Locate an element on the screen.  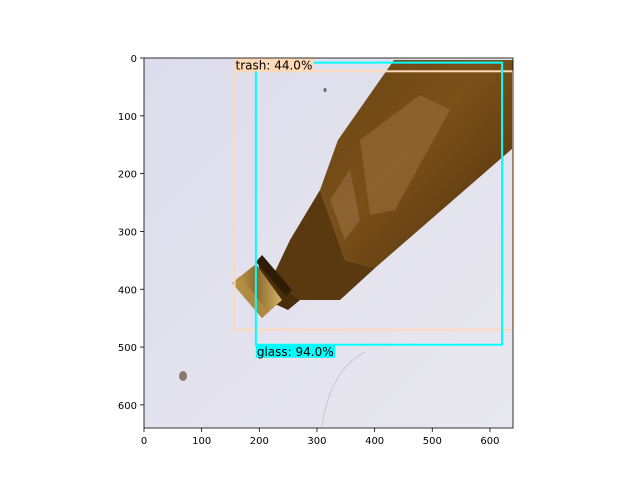
y-tick-label: 500 is located at coordinates (127, 348).